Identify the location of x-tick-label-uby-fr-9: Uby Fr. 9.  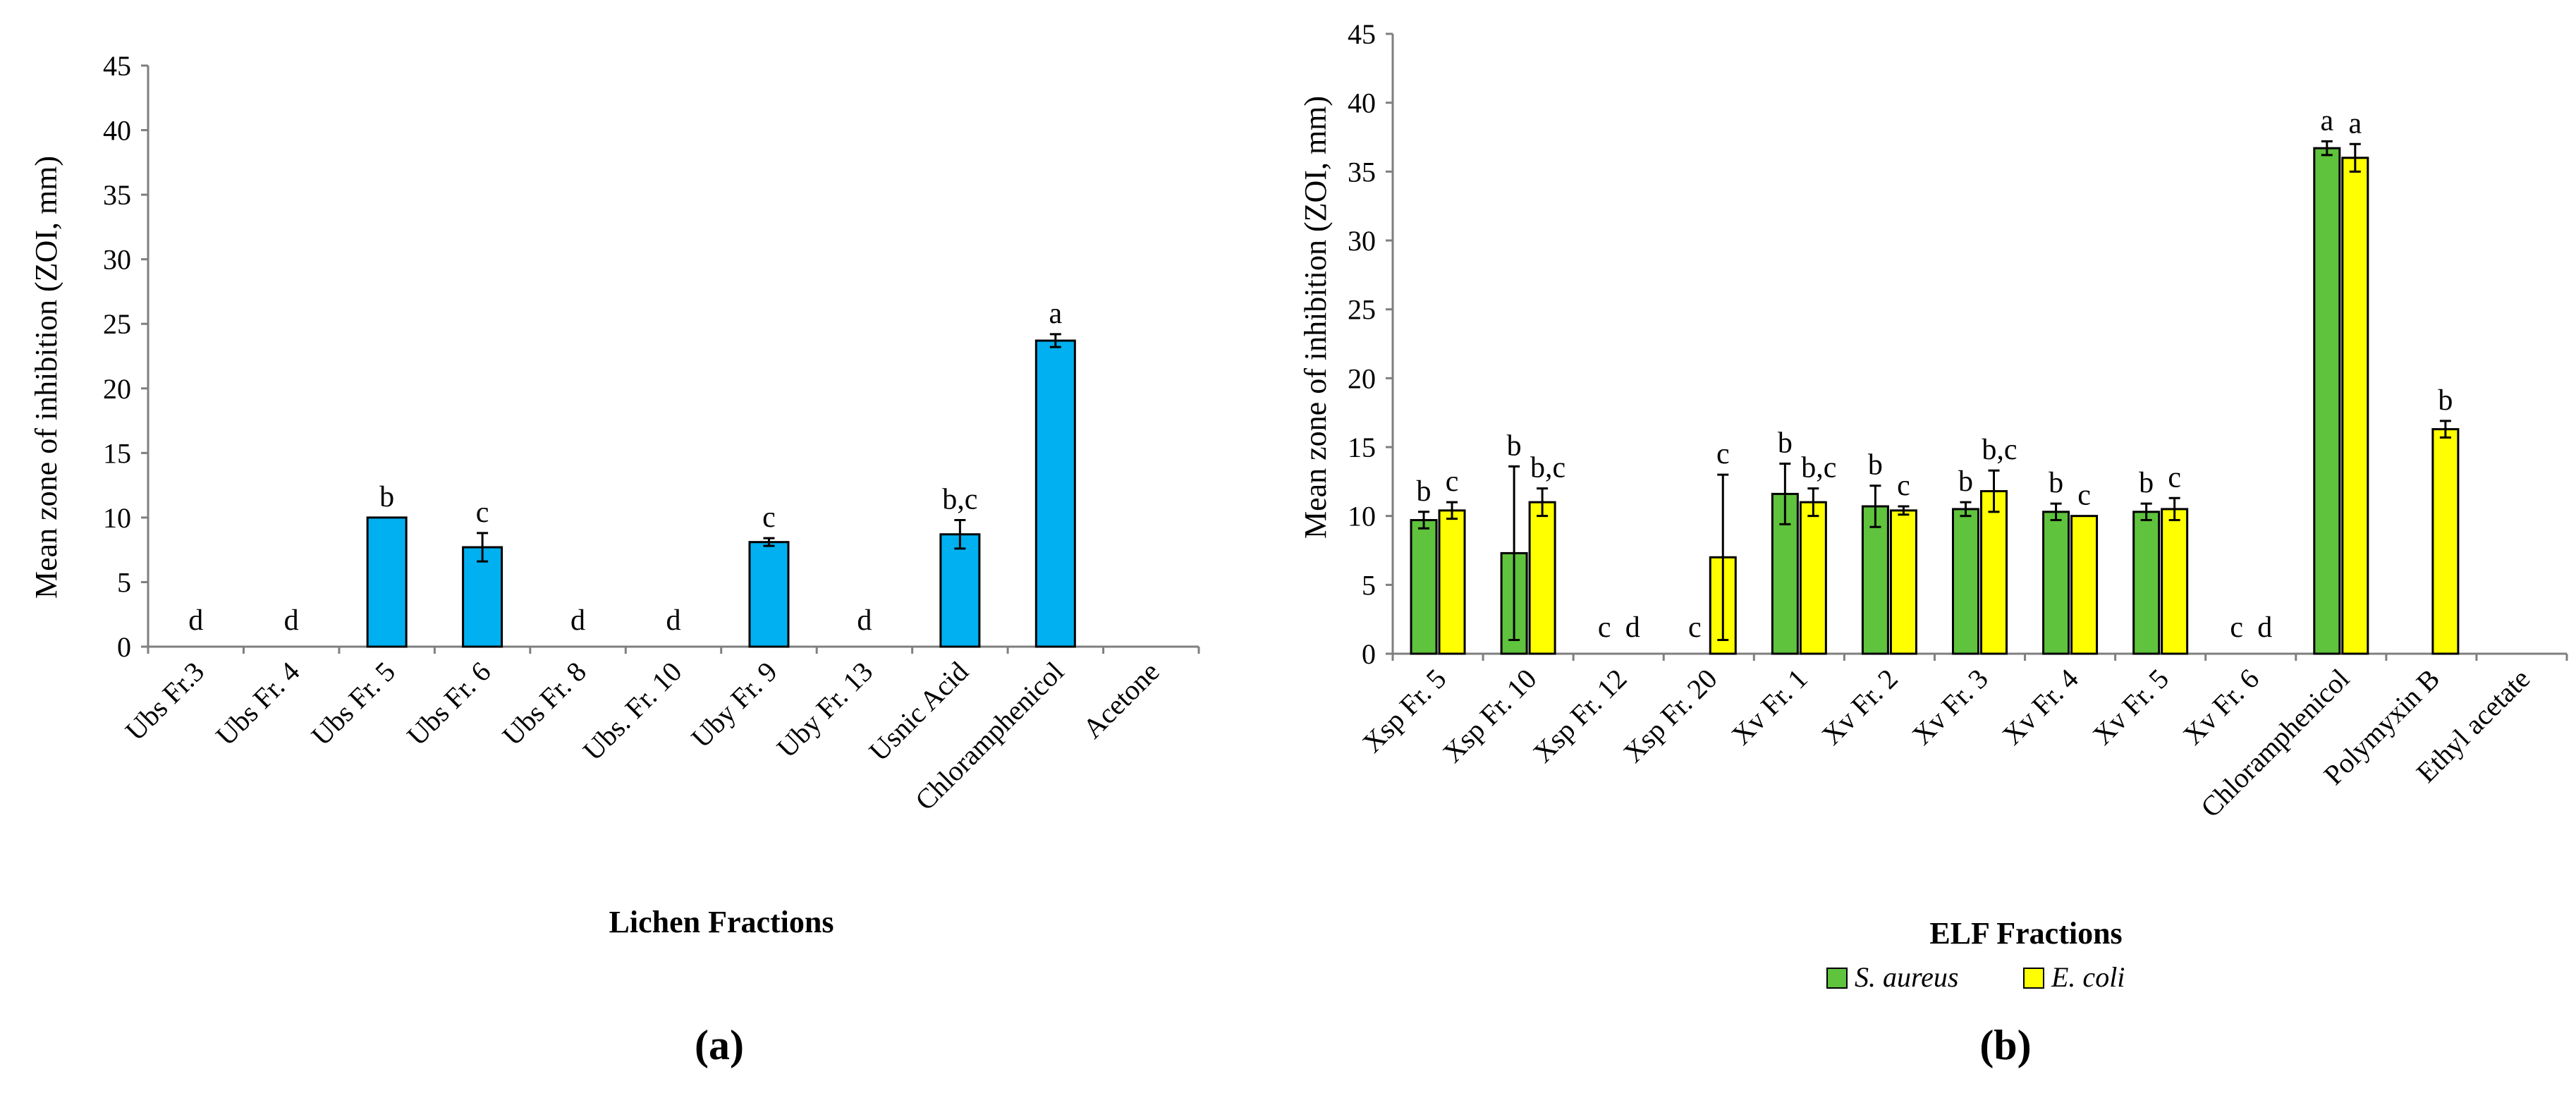
(734, 705).